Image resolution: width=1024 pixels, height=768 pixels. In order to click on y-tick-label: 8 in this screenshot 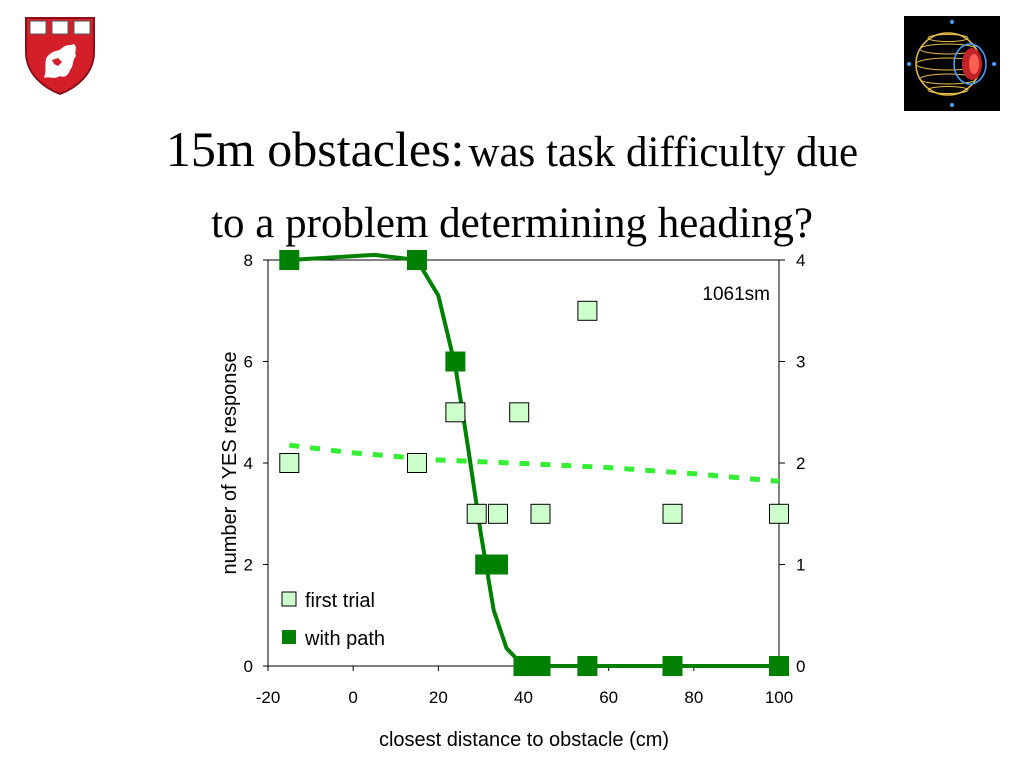, I will do `click(248, 260)`.